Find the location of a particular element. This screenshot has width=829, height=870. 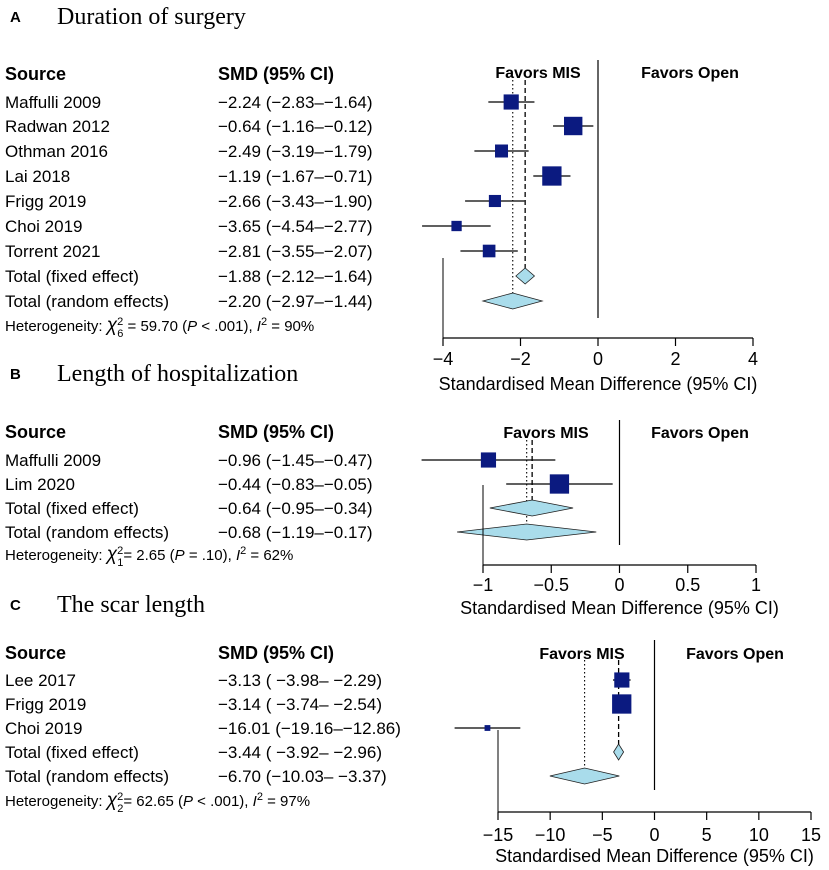

x-tick-label: 4 is located at coordinates (753, 359).